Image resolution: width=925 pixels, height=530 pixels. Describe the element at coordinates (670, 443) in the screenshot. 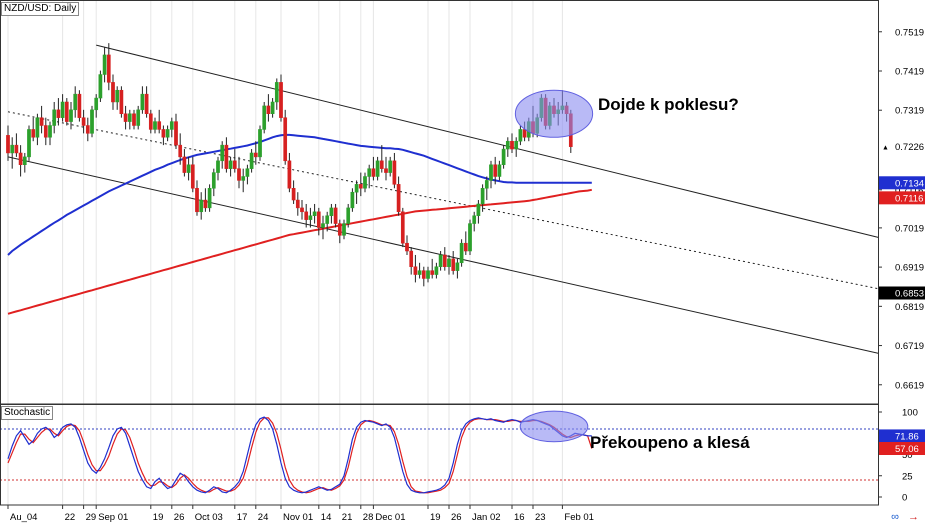

I see `annotation-stochastic: Překoupeno a klesá` at that location.